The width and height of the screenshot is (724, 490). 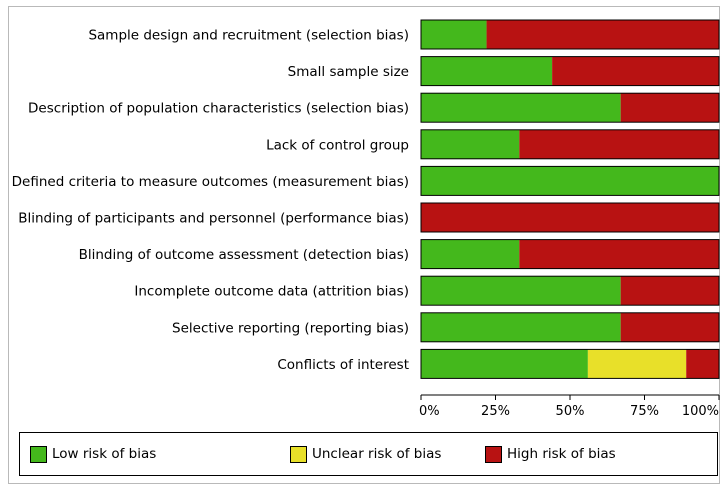 What do you see at coordinates (377, 454) in the screenshot?
I see `legend-label: Unclear risk of bias` at bounding box center [377, 454].